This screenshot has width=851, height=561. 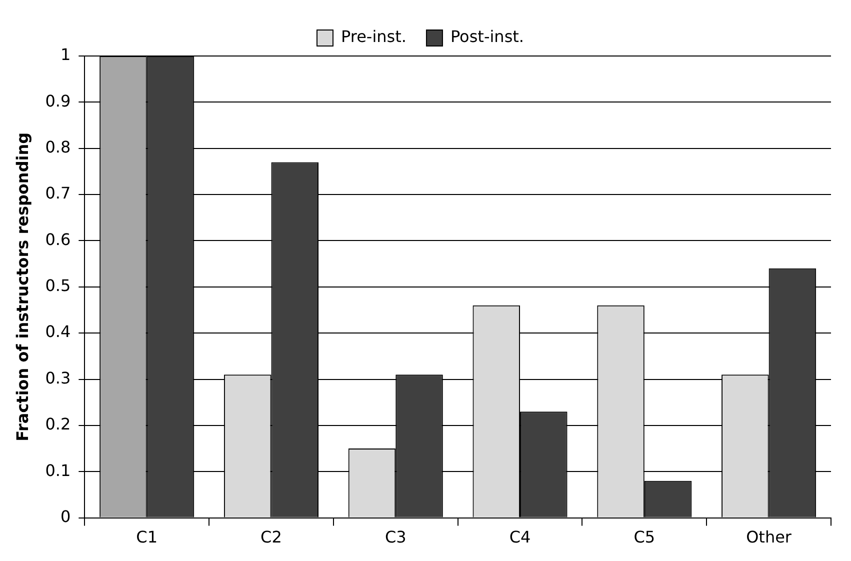 I want to click on legend-label: Post-inst., so click(x=487, y=36).